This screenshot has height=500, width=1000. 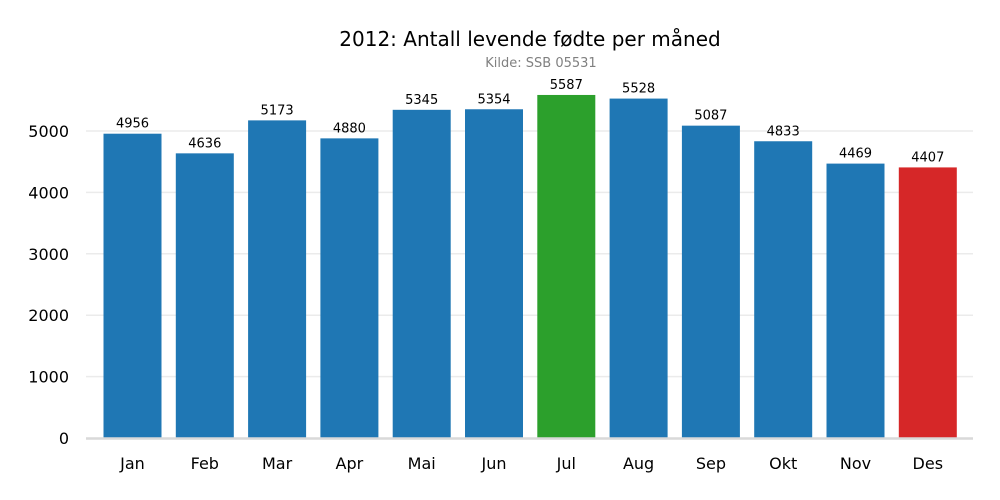 What do you see at coordinates (48, 315) in the screenshot?
I see `y-tick-label: 2000` at bounding box center [48, 315].